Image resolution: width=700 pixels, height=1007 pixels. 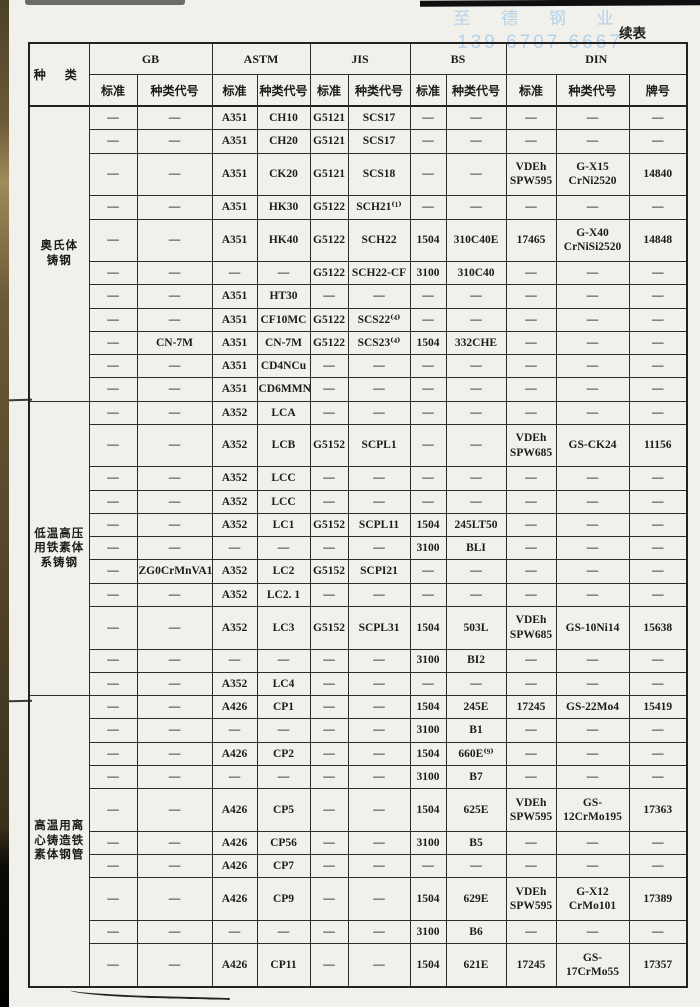 I want to click on header-din-standard: 标准, so click(x=531, y=90).